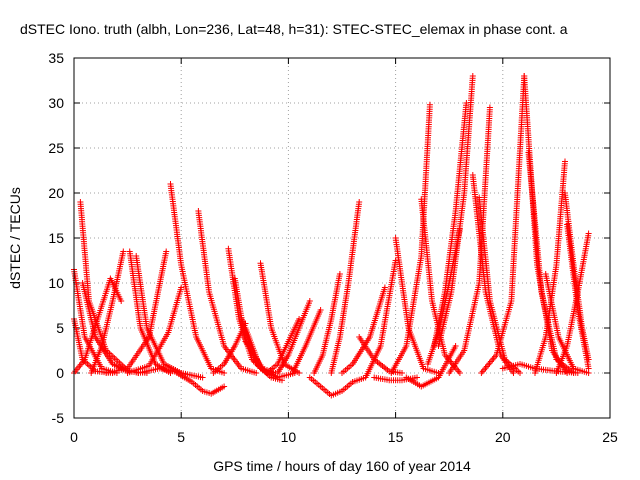 The image size is (640, 480). What do you see at coordinates (610, 437) in the screenshot?
I see `x-tick-label: 25` at bounding box center [610, 437].